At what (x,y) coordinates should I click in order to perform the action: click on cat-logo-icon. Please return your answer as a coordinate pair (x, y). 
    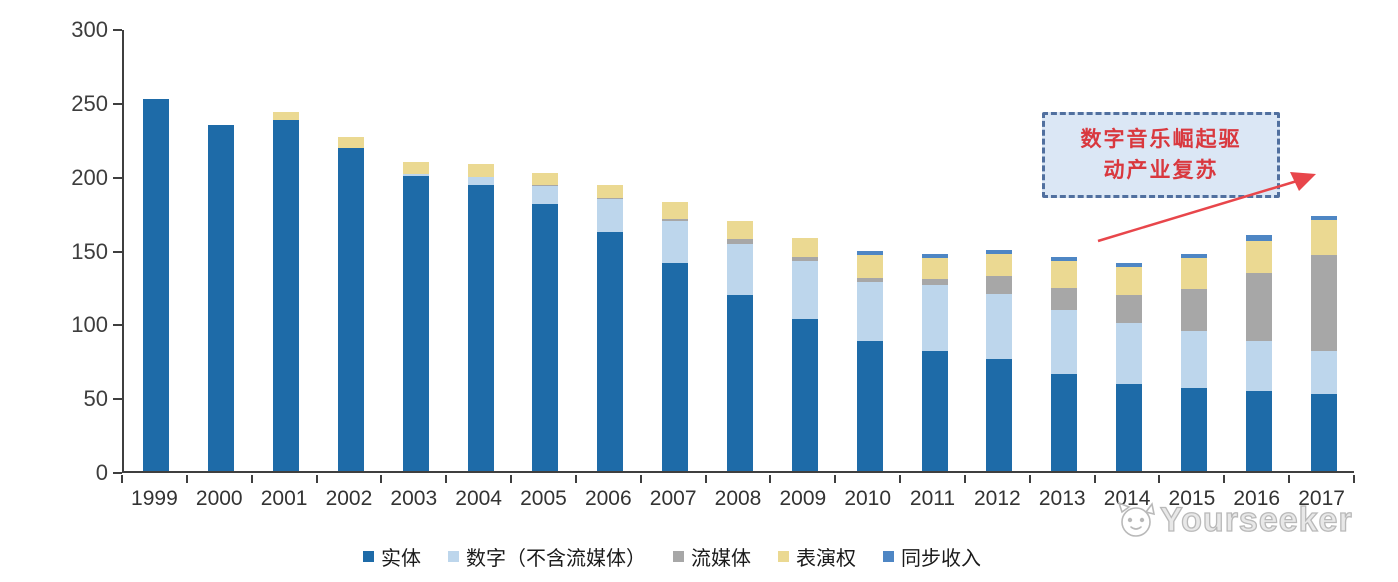
    Looking at the image, I should click on (1136, 519).